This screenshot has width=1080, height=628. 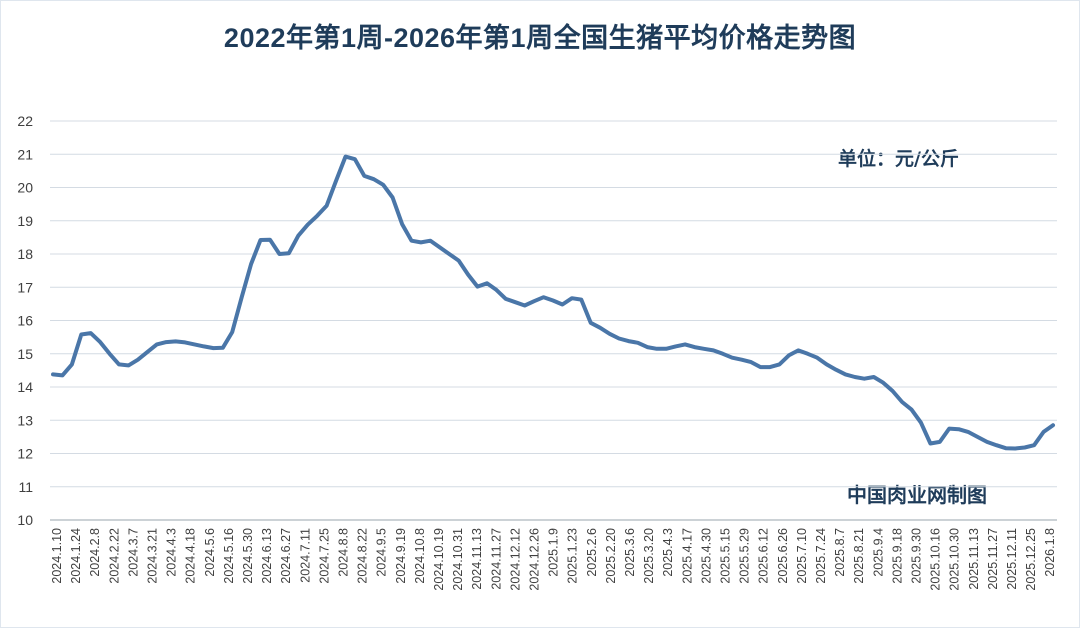 I want to click on x-tick-label: 2024.10.19, so click(x=439, y=559).